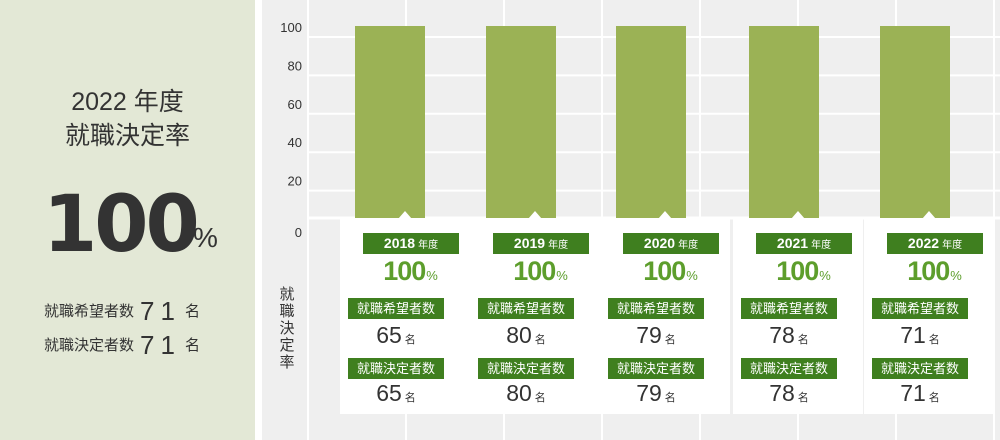  What do you see at coordinates (295, 142) in the screenshot?
I see `y-tick-label: 40` at bounding box center [295, 142].